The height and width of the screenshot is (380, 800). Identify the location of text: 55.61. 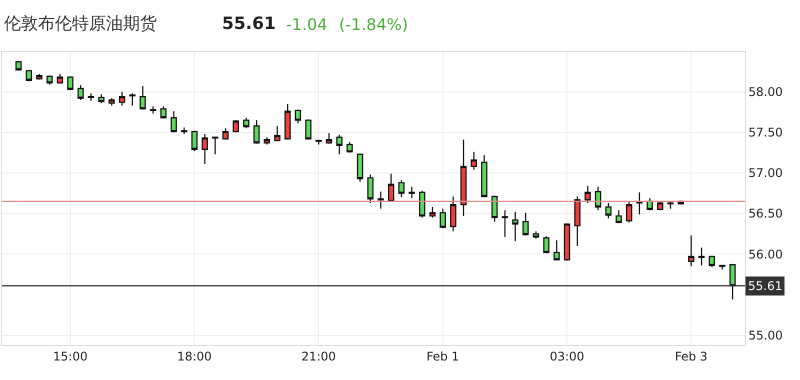
(249, 24).